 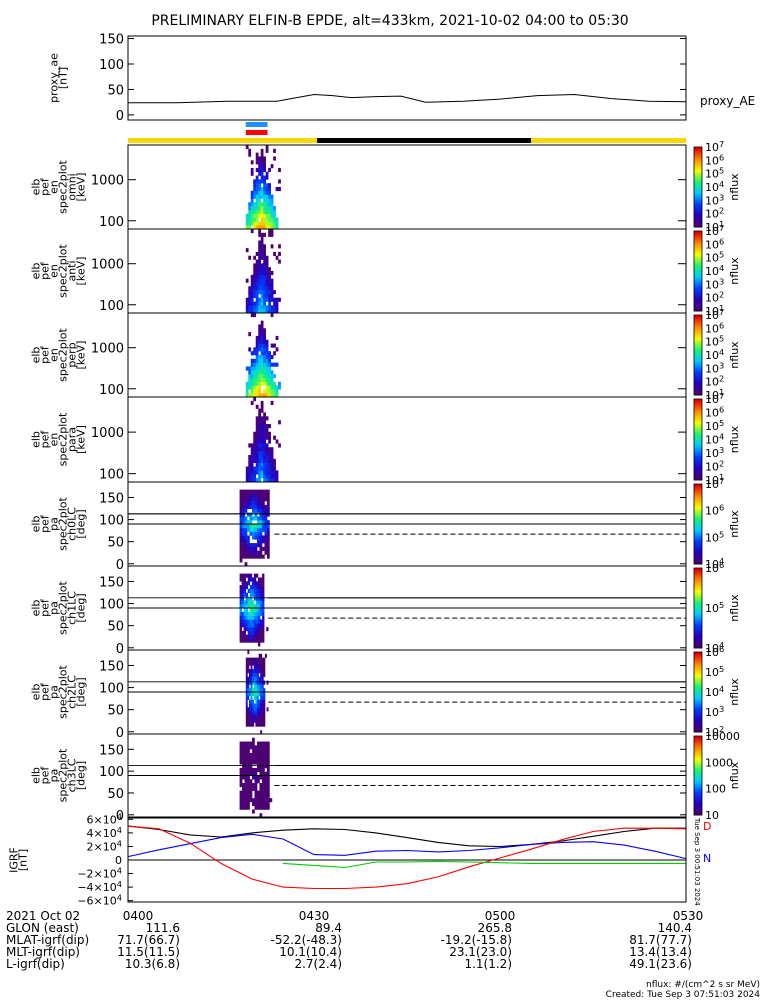 What do you see at coordinates (495, 928) in the screenshot?
I see `axis-cell: 265.8` at bounding box center [495, 928].